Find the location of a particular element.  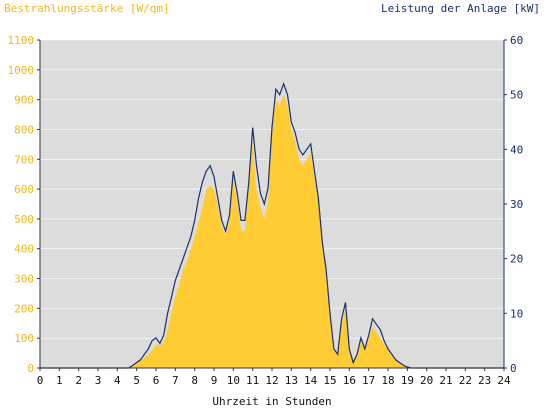

left-tick-label: 500 is located at coordinates (24, 219).